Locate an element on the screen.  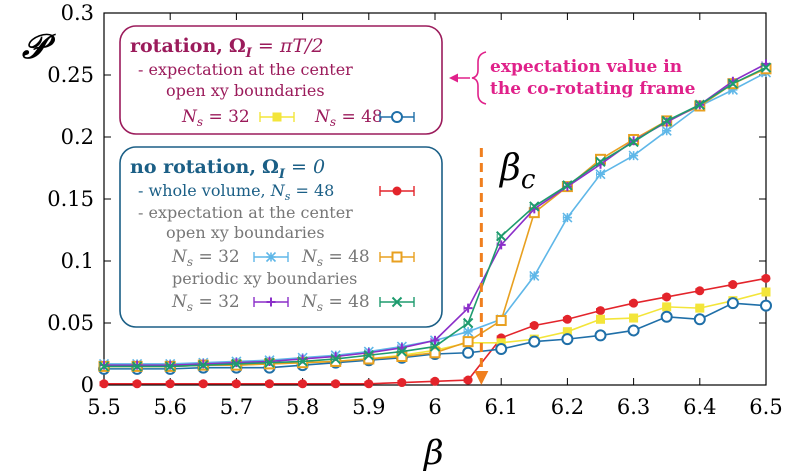
legend-rotation-ns48-marker is located at coordinates (397, 117).